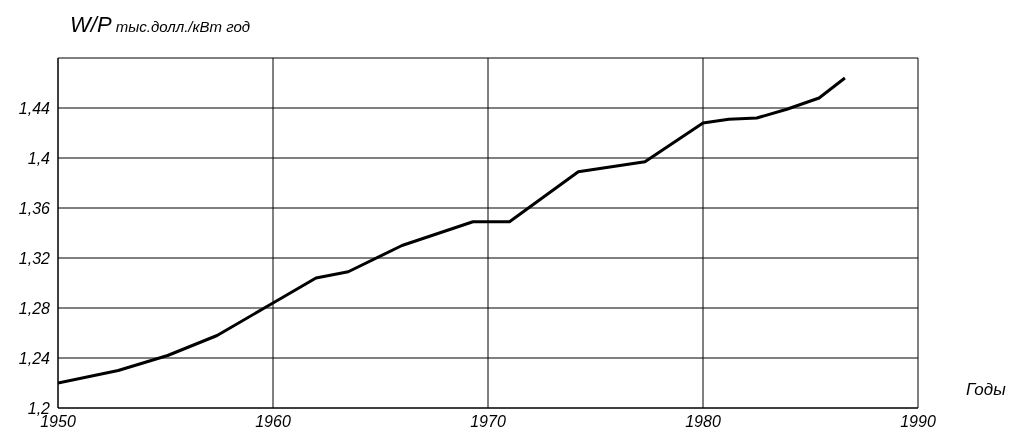 Image resolution: width=1024 pixels, height=444 pixels. What do you see at coordinates (273, 422) in the screenshot?
I see `x-tick-label: 1960` at bounding box center [273, 422].